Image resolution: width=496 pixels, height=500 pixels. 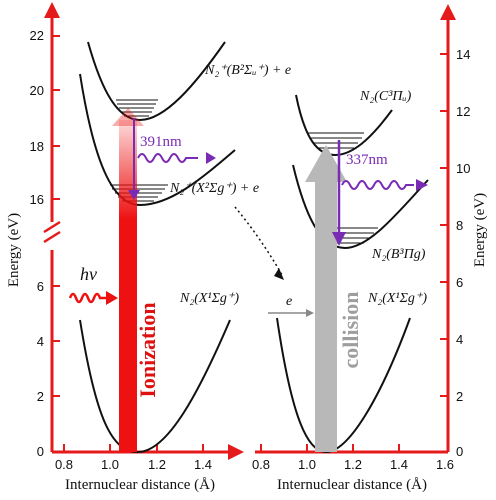 I want to click on right-ytick-10: 10, so click(x=463, y=168).